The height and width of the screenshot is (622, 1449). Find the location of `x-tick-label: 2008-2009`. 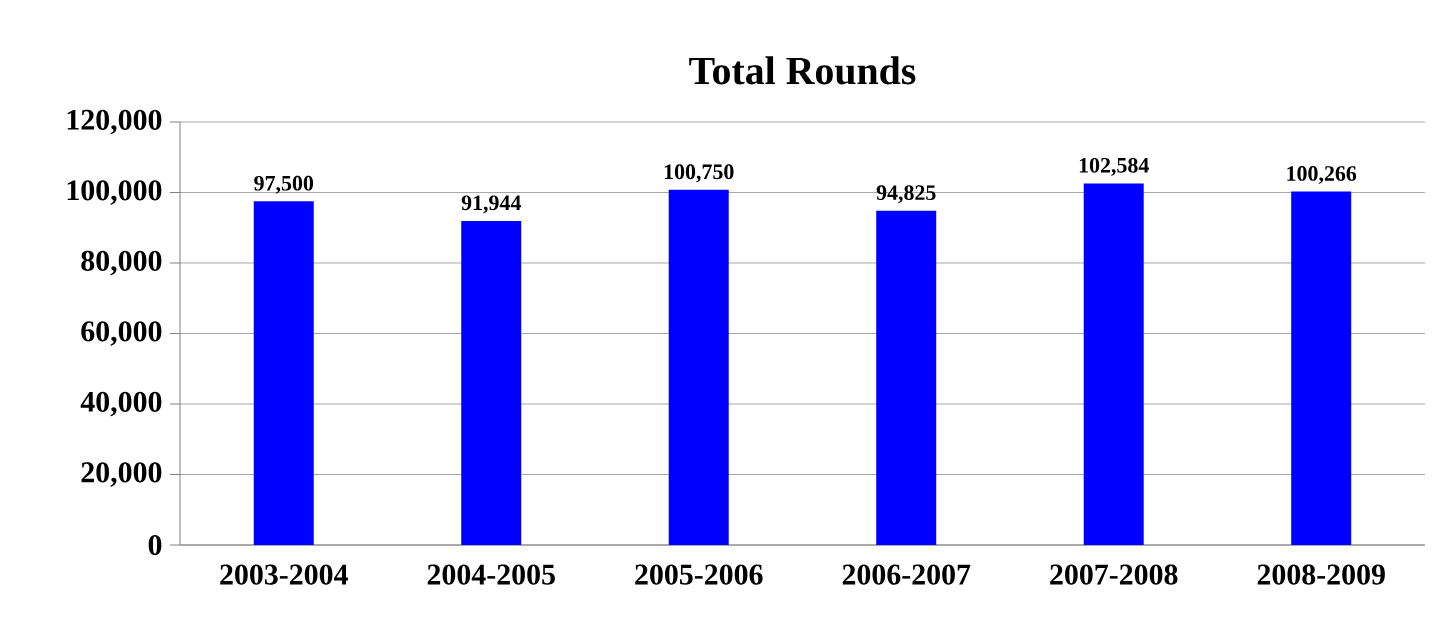

x-tick-label: 2008-2009 is located at coordinates (1321, 574).